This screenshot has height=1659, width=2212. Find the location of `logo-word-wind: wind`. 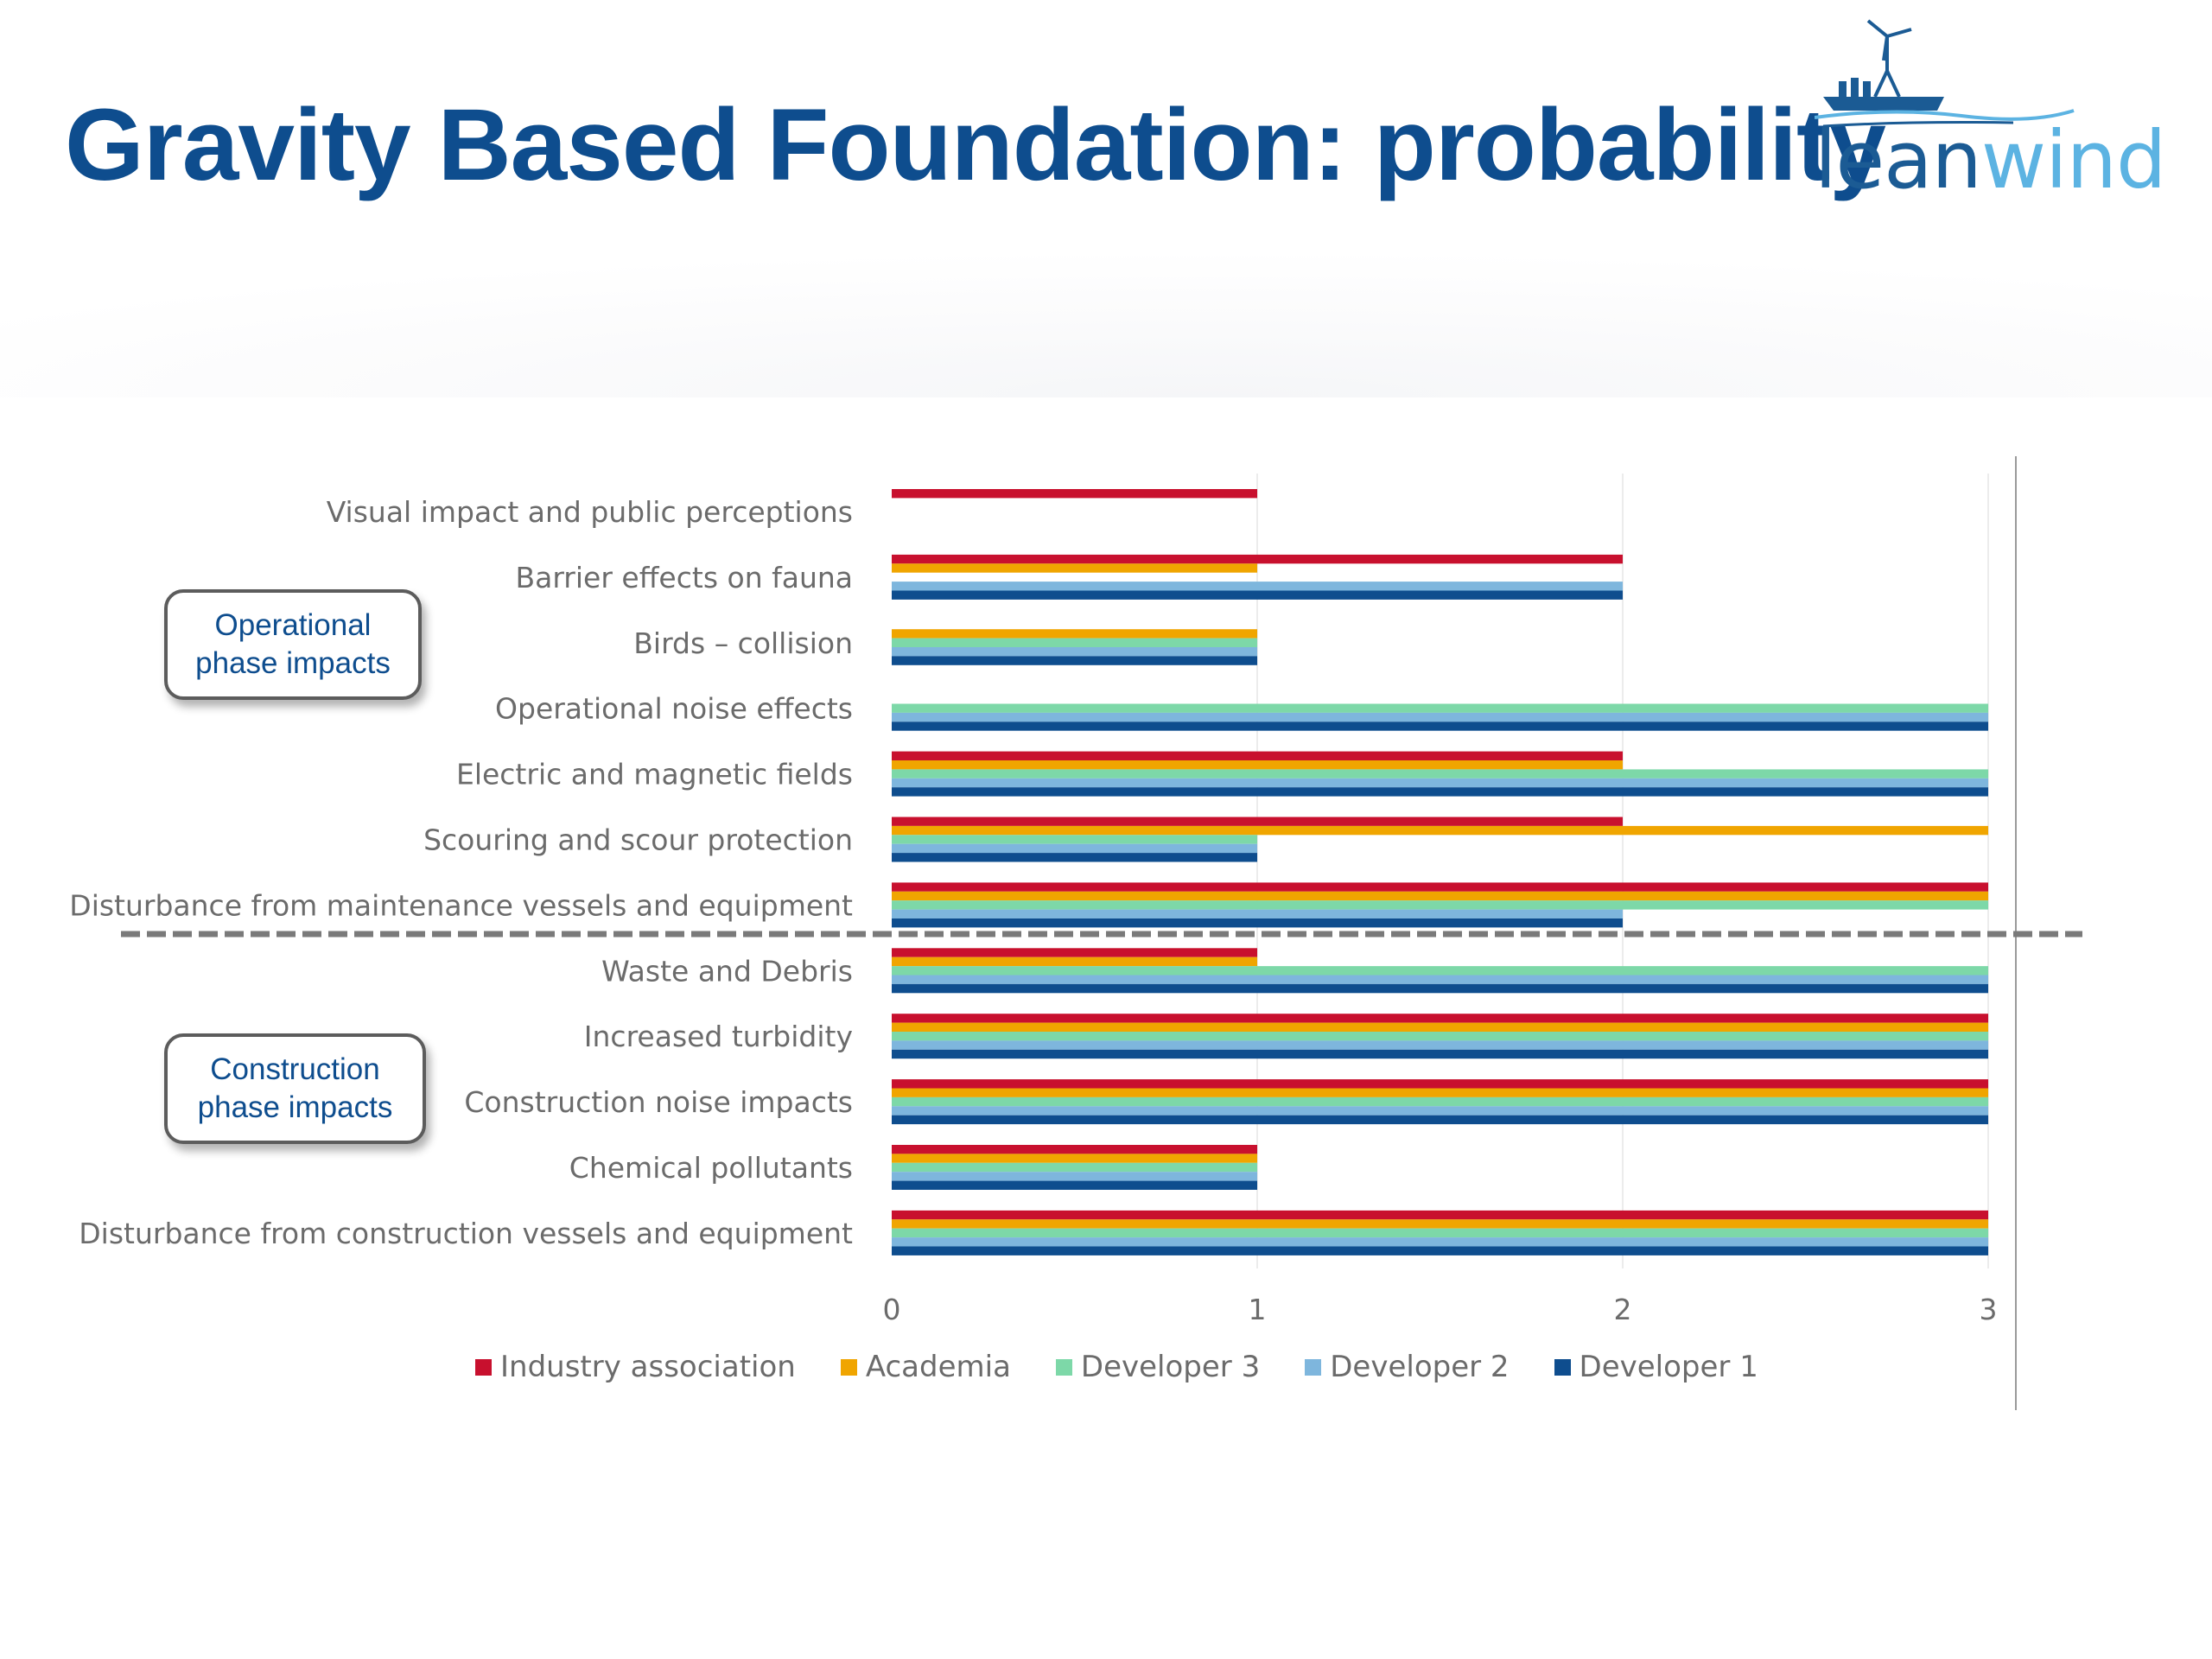

logo-word-wind: wind is located at coordinates (2073, 160).